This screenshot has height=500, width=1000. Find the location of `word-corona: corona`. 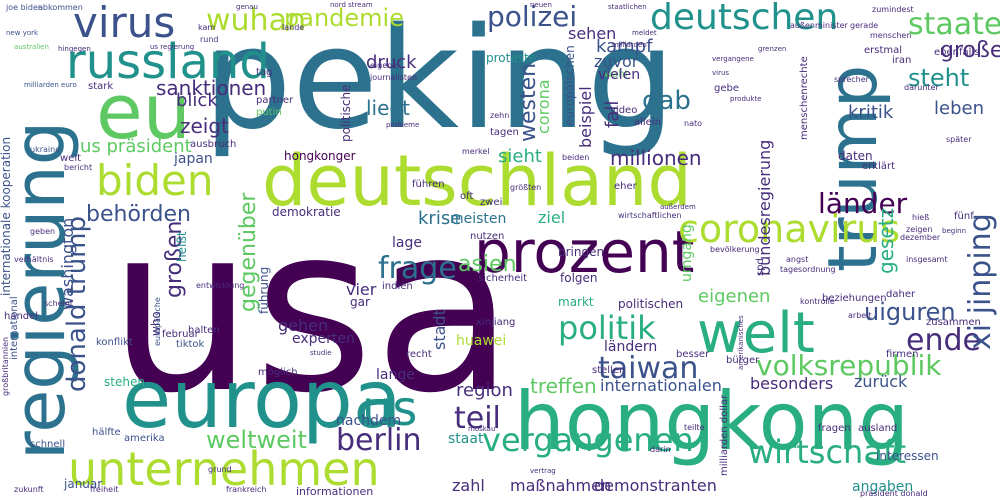

word-corona: corona is located at coordinates (543, 106).